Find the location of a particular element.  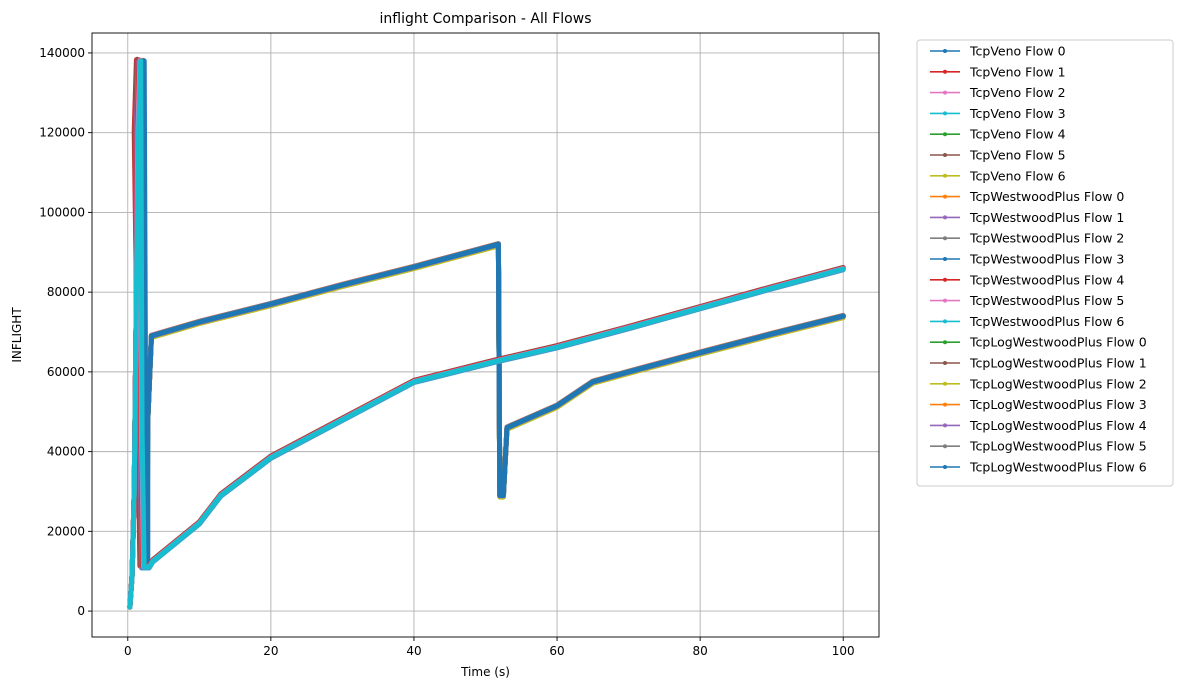

x-tick-label: 80 is located at coordinates (699, 651).